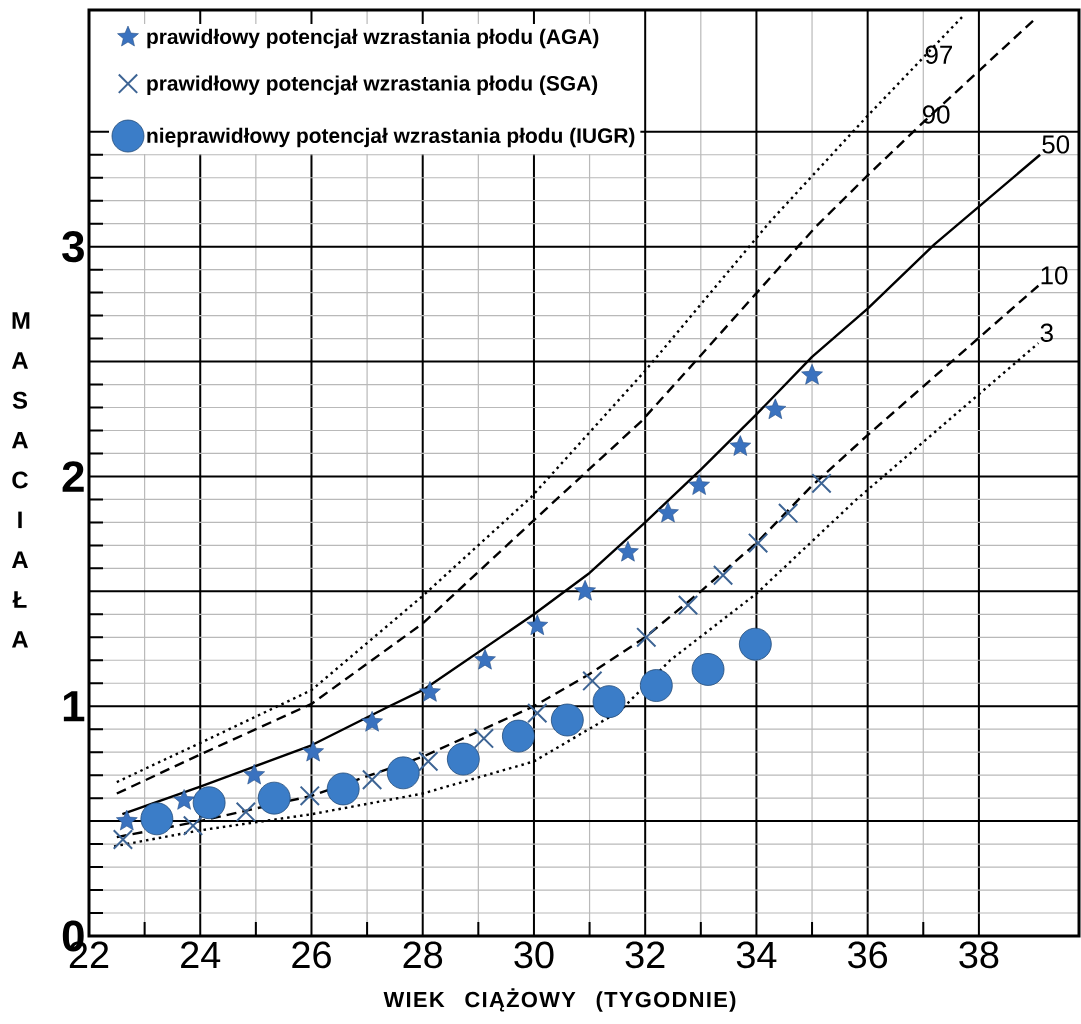  What do you see at coordinates (373, 38) in the screenshot?
I see `legend-label: prawidłowy potencjał wzrastania płodu (AGA)` at bounding box center [373, 38].